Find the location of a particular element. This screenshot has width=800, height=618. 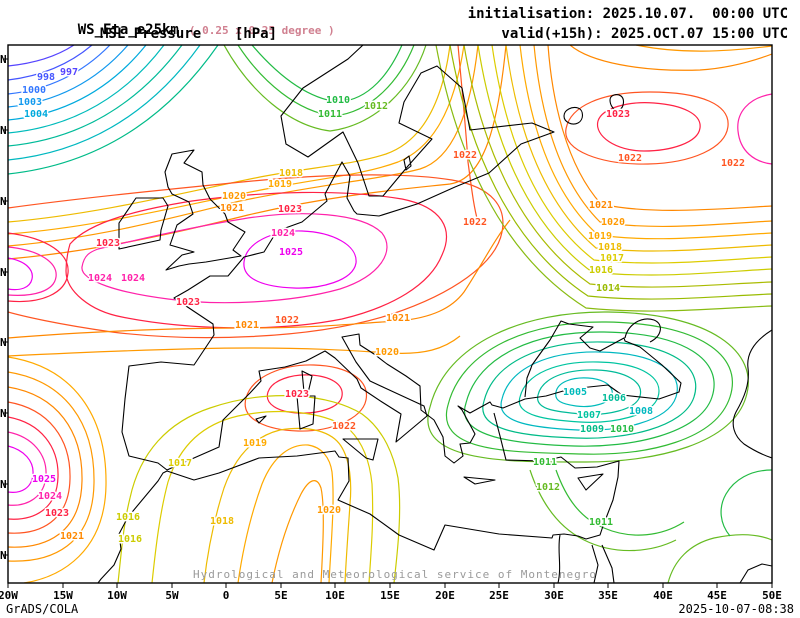

field-title: MSL Pressure [hPa] is located at coordinates (189, 34).